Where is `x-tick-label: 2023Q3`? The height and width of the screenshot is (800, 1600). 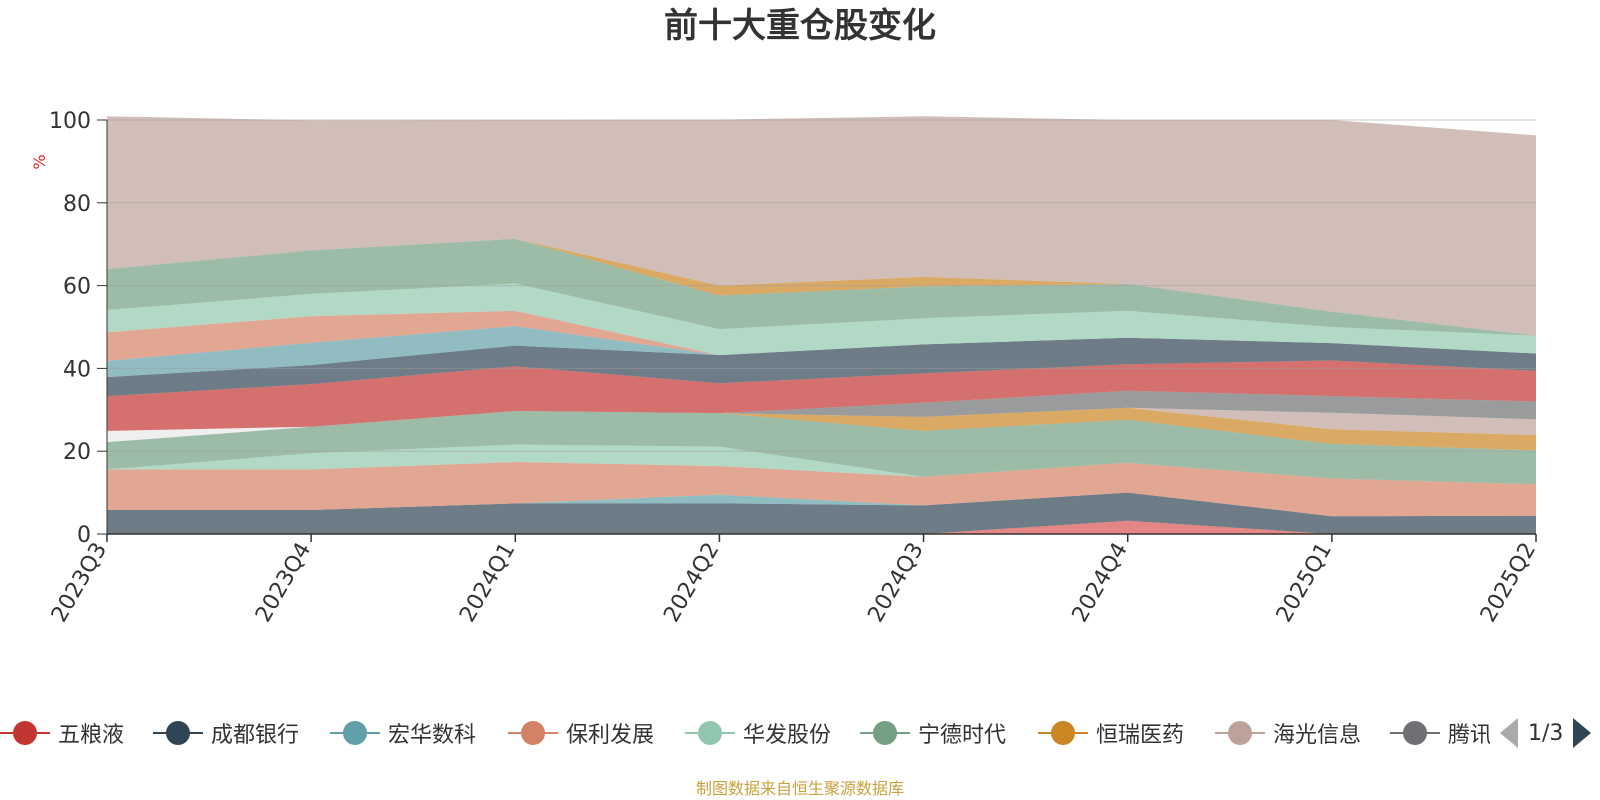
x-tick-label: 2023Q3 is located at coordinates (79, 583).